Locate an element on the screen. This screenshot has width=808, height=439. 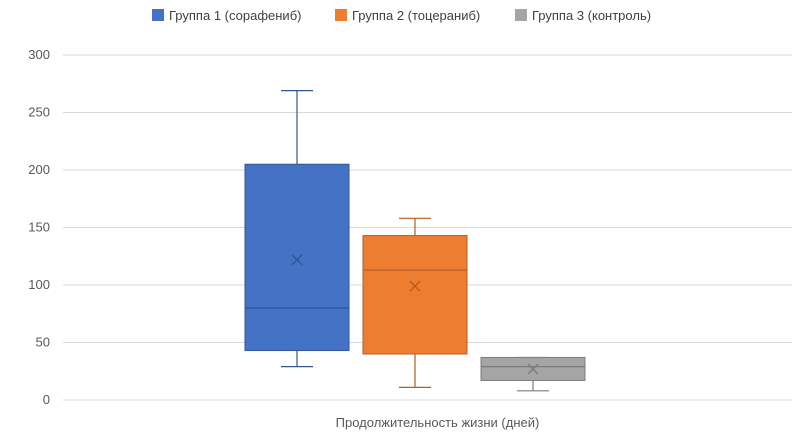
y-axis-ticks: 0 50 100 150 200 250 300 is located at coordinates (39, 227).